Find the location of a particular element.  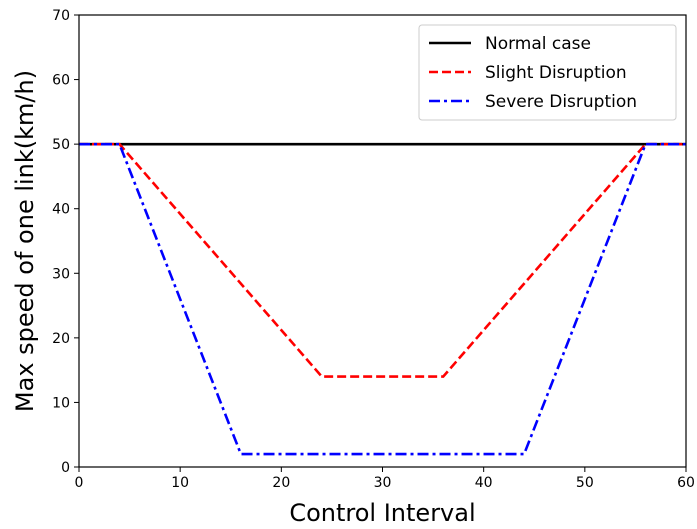

legend-label-3: Severe Disruption is located at coordinates (561, 102).